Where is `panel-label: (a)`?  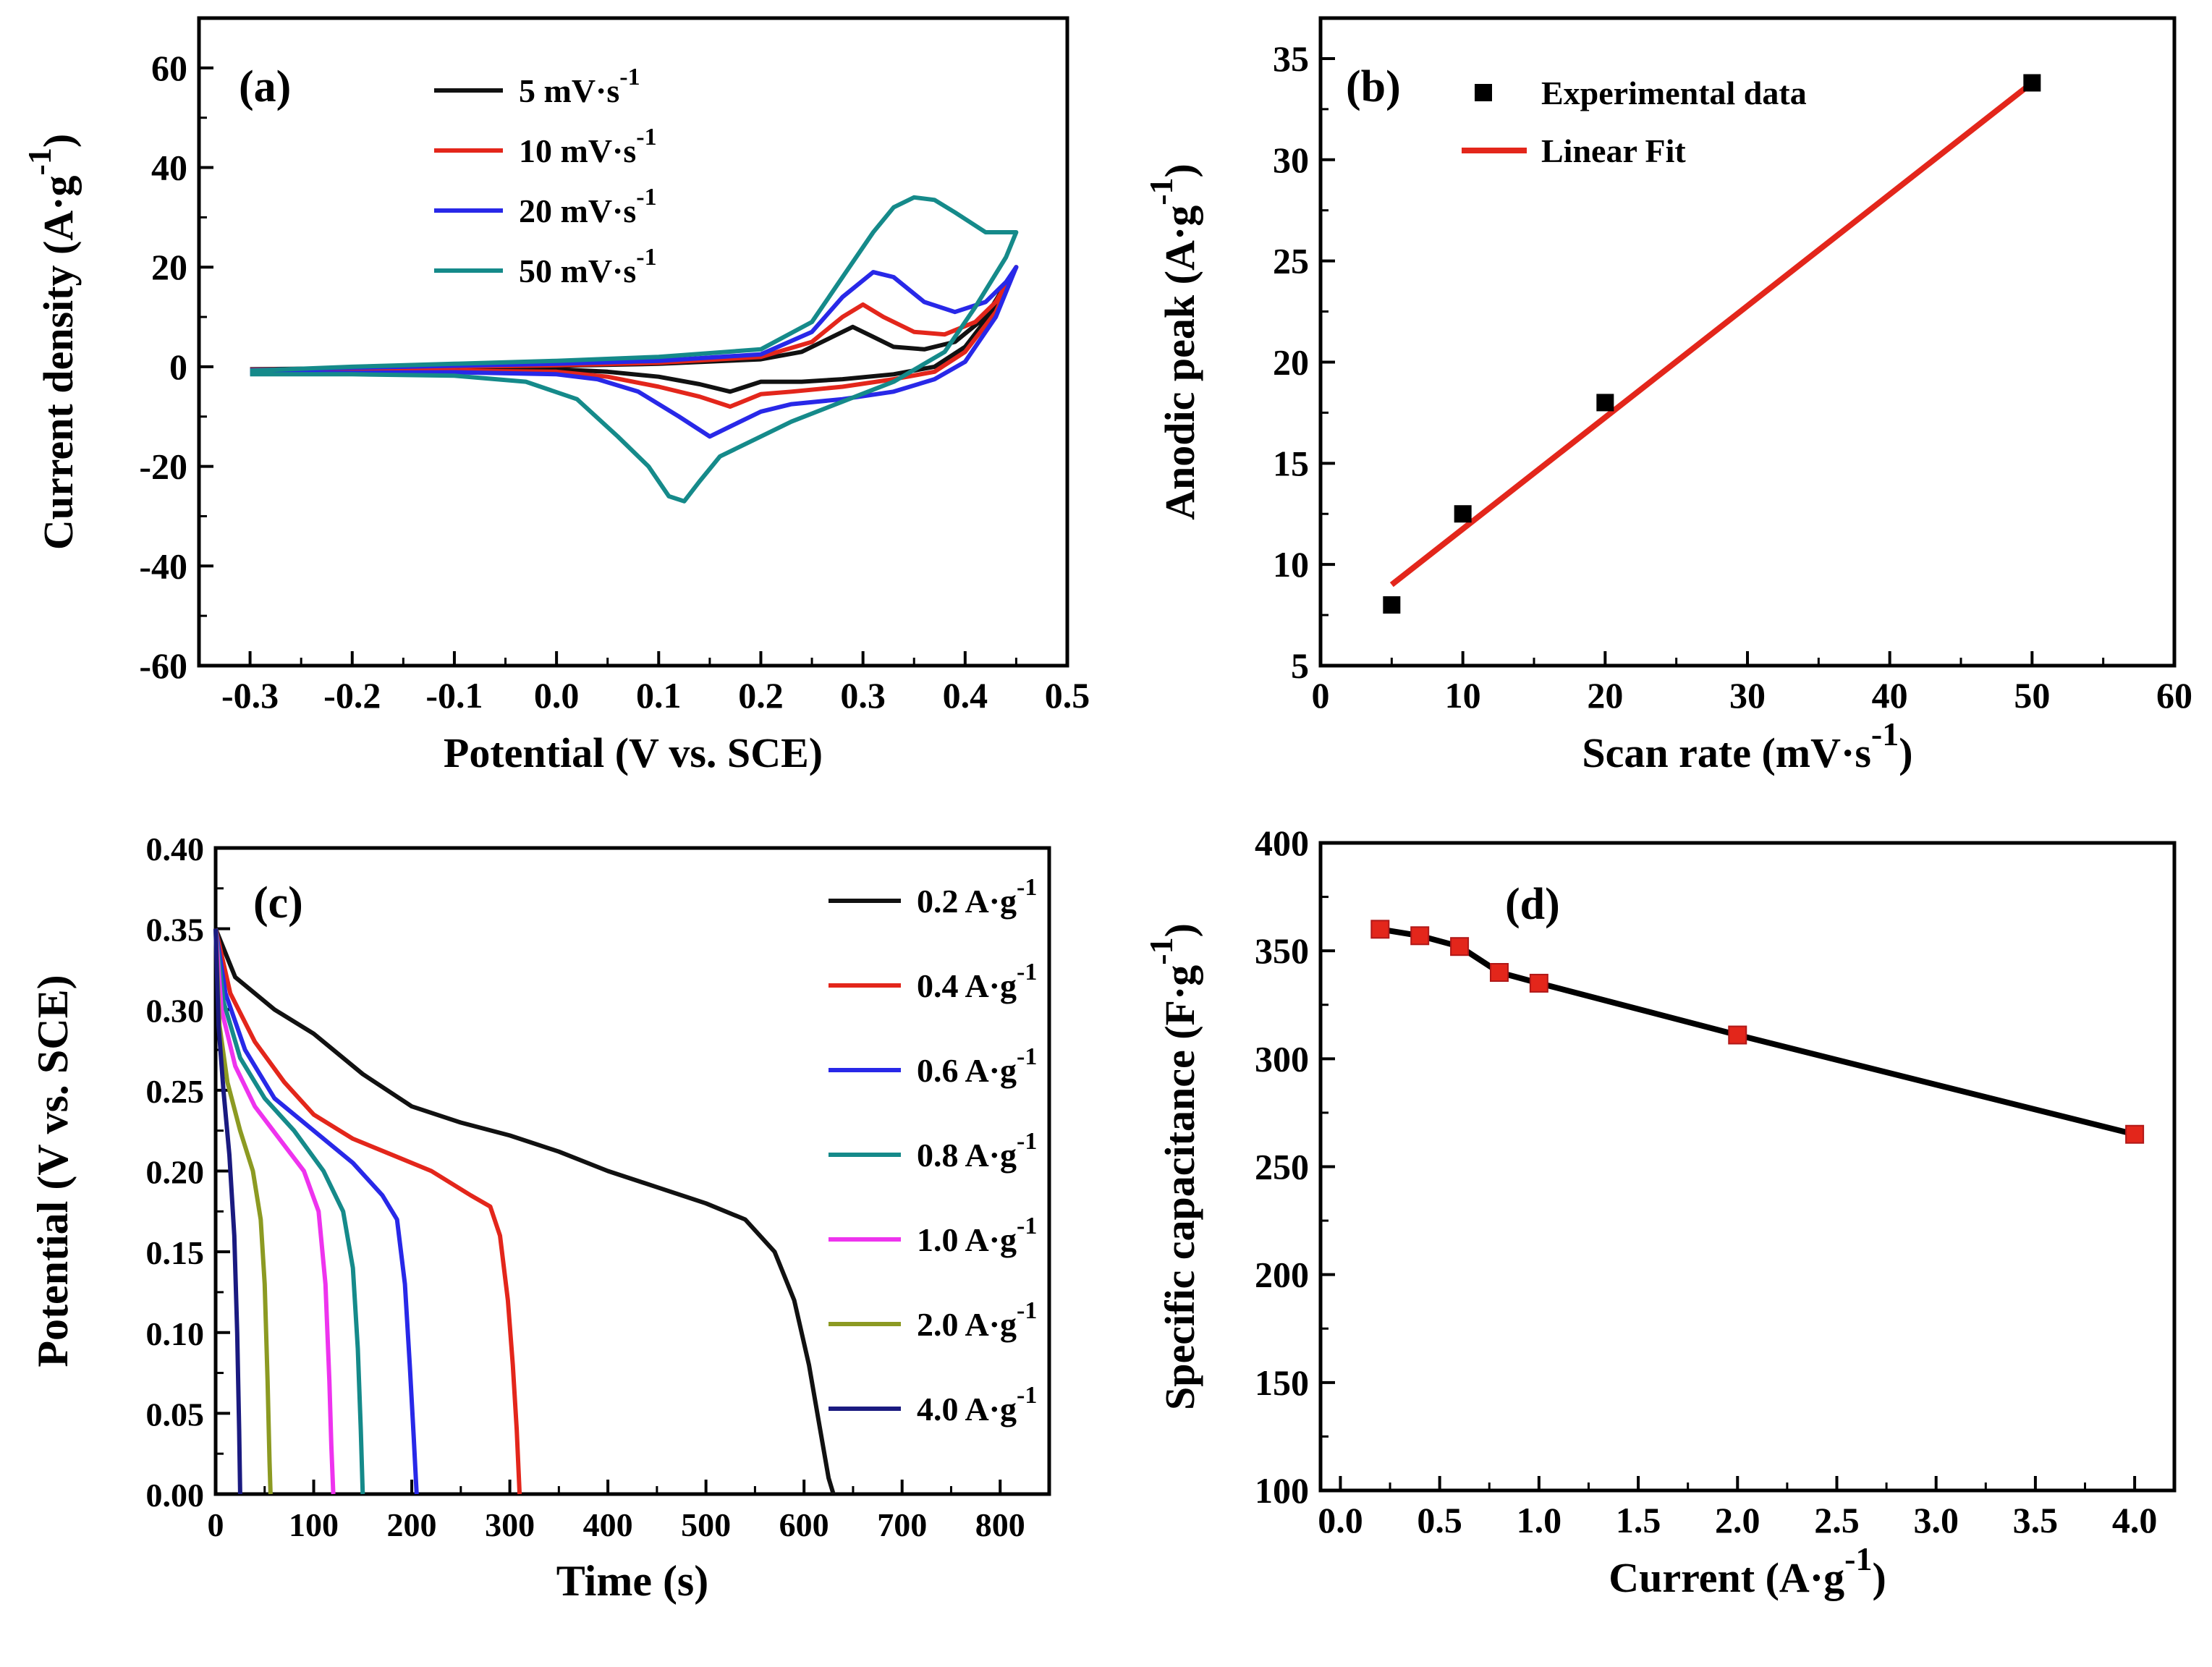
panel-label: (a) is located at coordinates (265, 86).